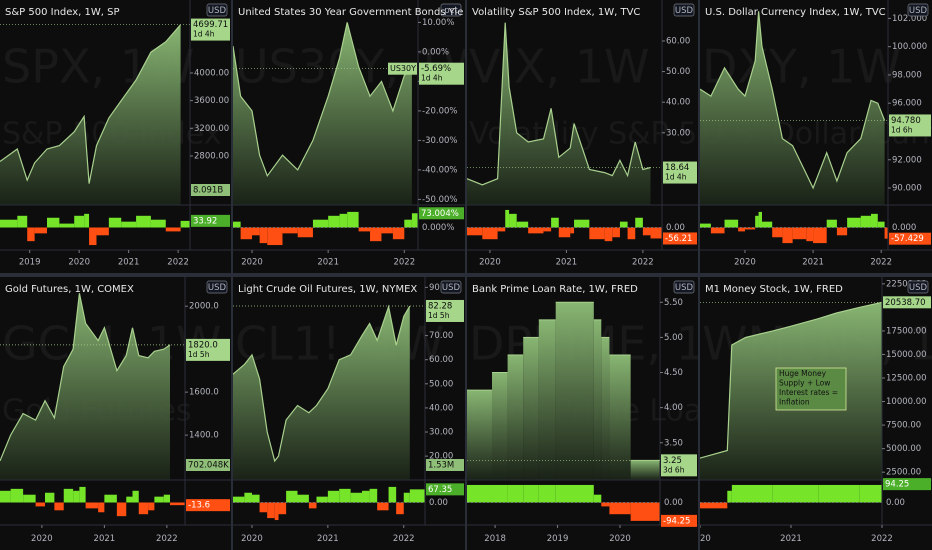 The height and width of the screenshot is (550, 932). Describe the element at coordinates (567, 263) in the screenshot. I see `x-tick-label: 2021` at that location.